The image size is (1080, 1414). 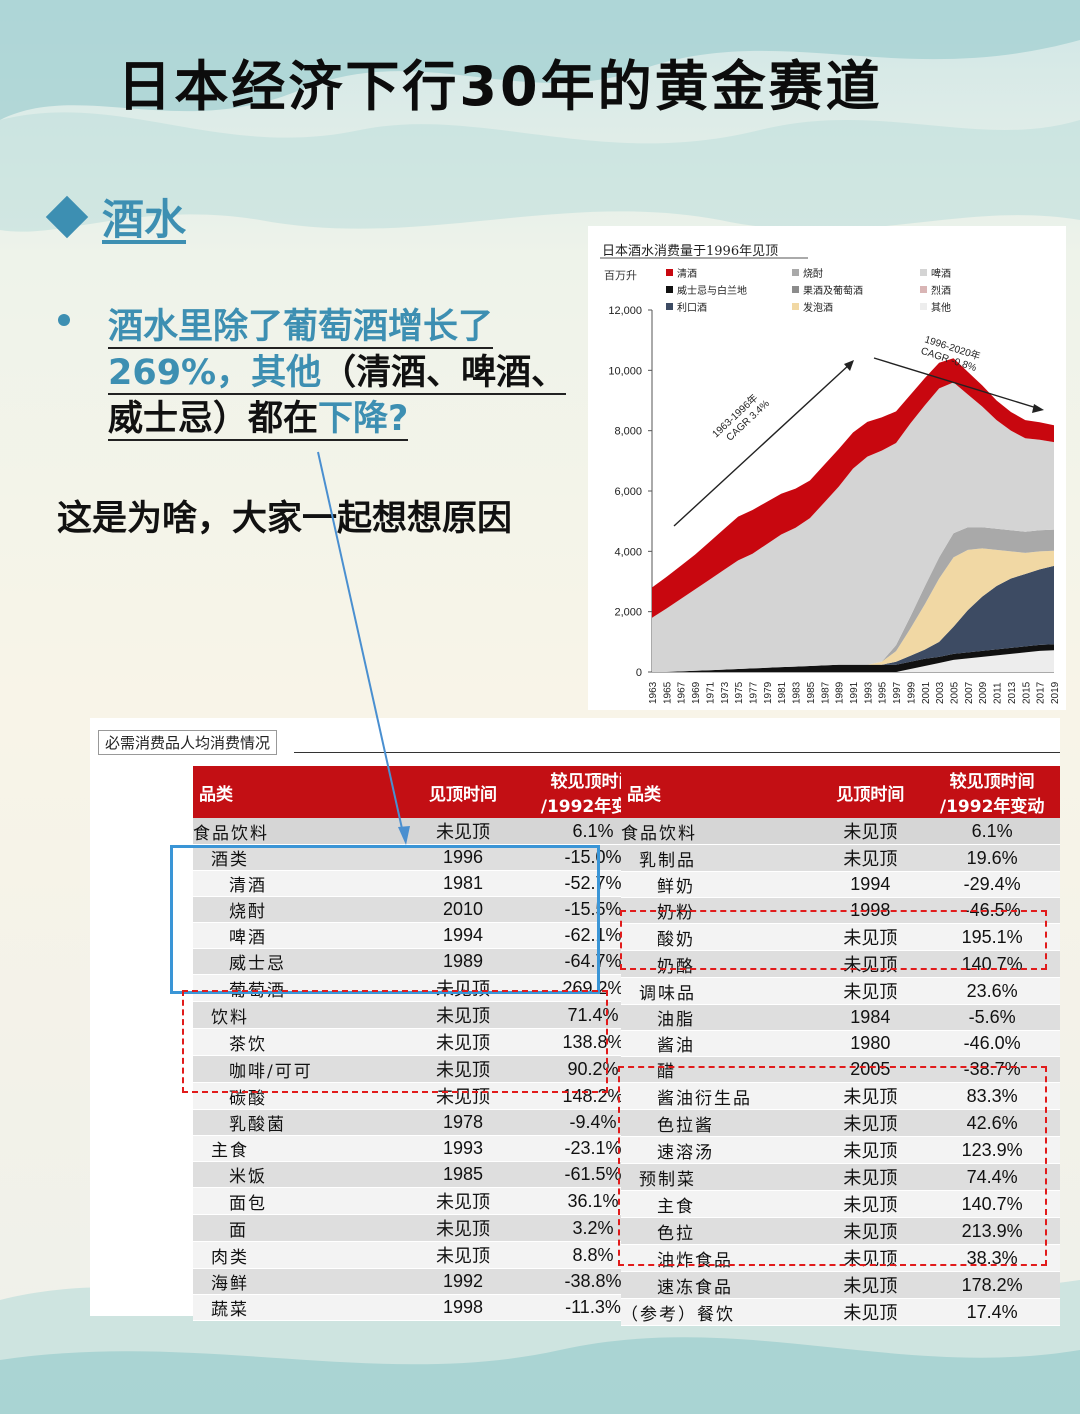 What do you see at coordinates (299, 1122) in the screenshot?
I see `cell-category: 乳酸菌` at bounding box center [299, 1122].